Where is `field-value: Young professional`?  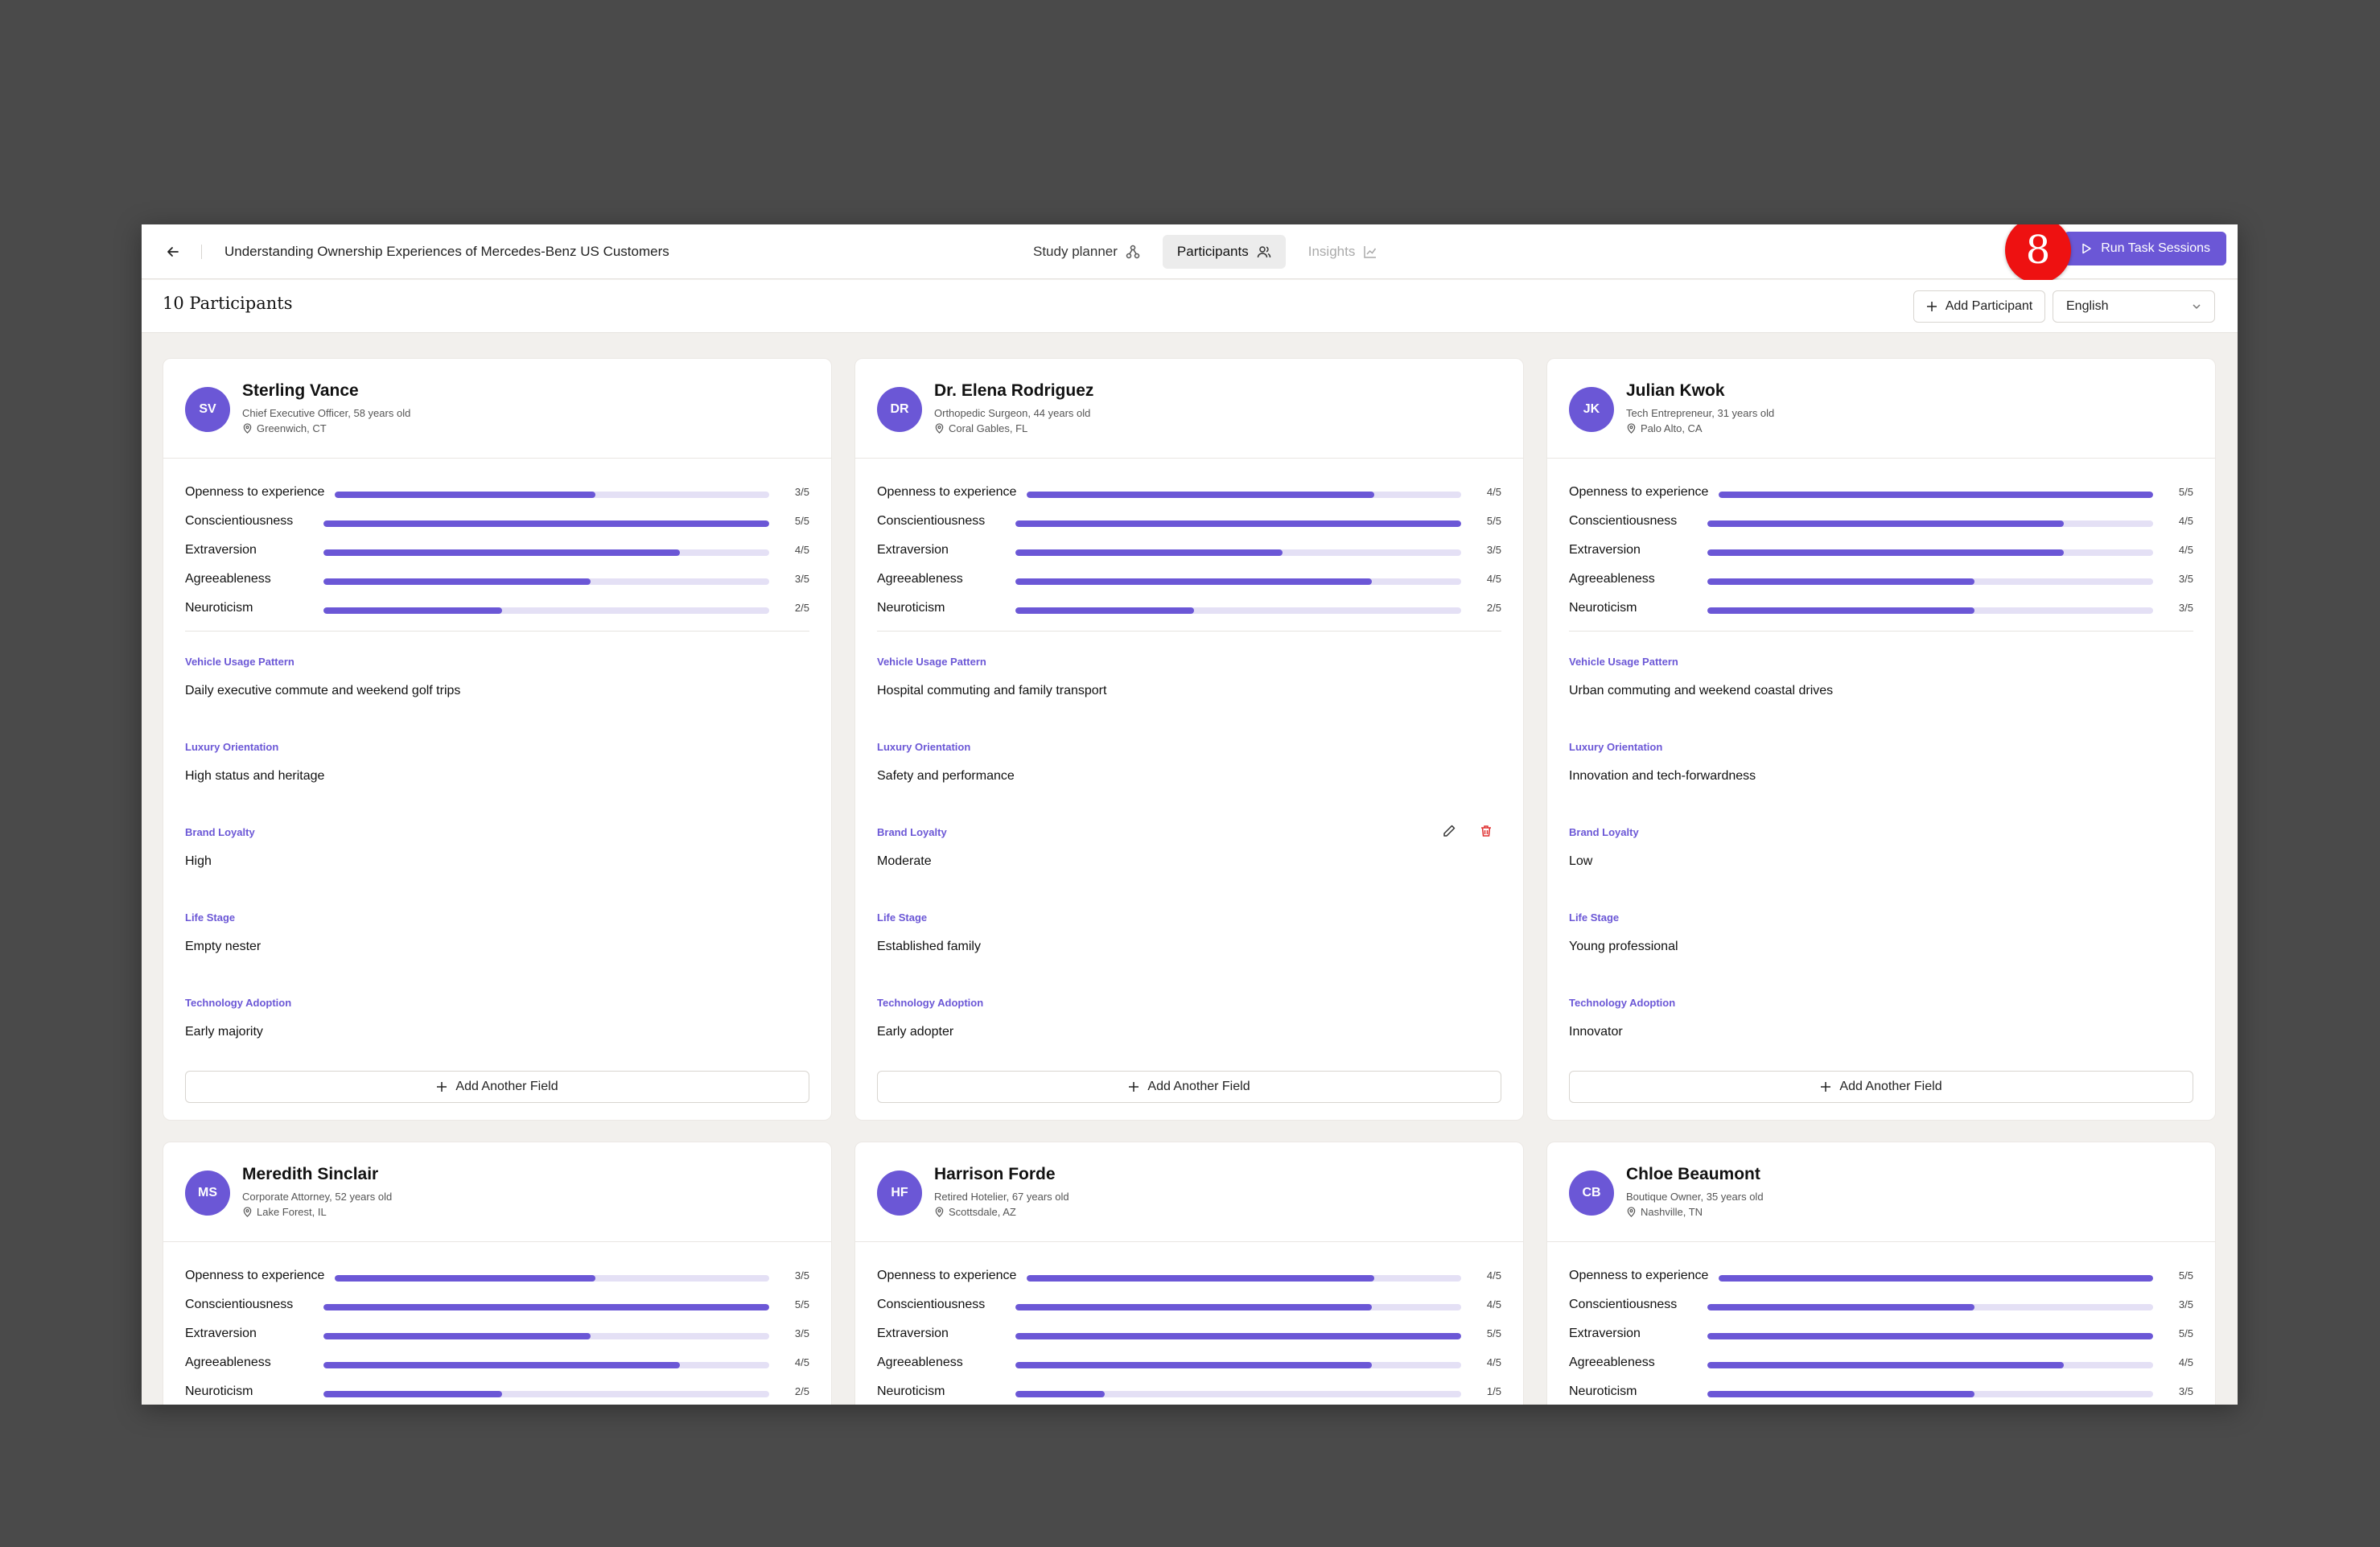 field-value: Young professional is located at coordinates (1623, 947).